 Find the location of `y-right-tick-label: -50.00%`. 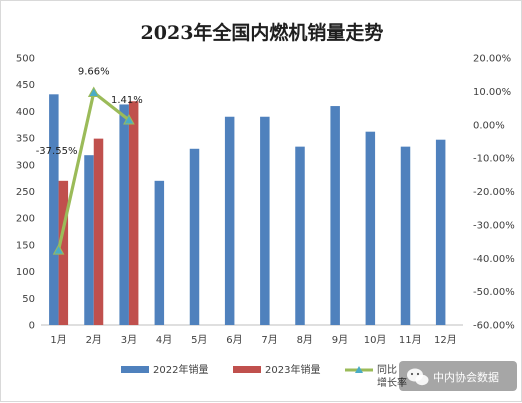

y-right-tick-label: -50.00% is located at coordinates (494, 292).